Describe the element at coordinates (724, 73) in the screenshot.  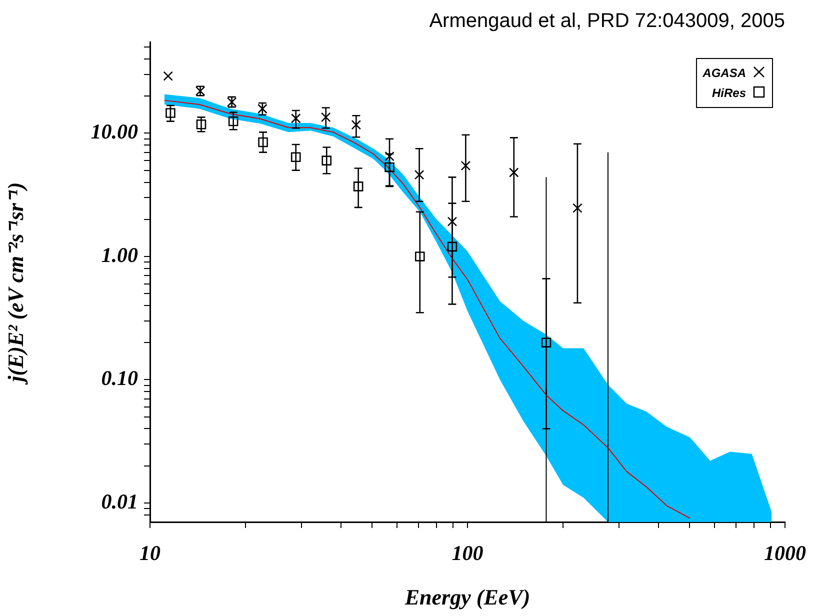
I see `legend-label: AGASA` at that location.